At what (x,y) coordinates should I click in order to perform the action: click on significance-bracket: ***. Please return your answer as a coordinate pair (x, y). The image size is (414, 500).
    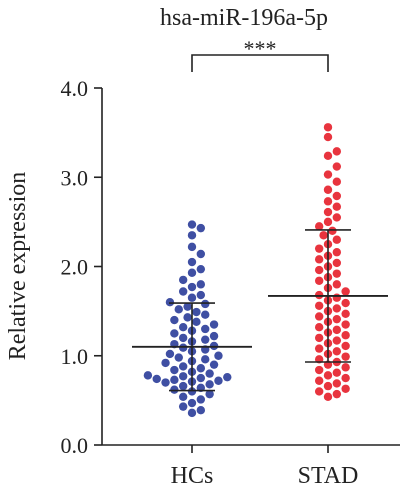
    Looking at the image, I should click on (260, 54).